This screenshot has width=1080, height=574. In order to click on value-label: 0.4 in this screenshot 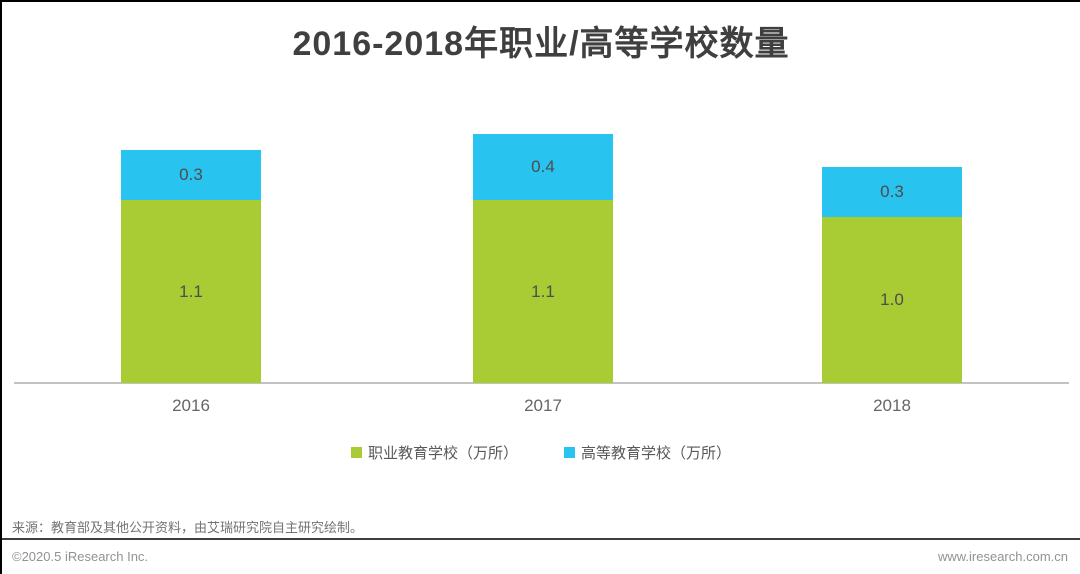, I will do `click(543, 166)`.